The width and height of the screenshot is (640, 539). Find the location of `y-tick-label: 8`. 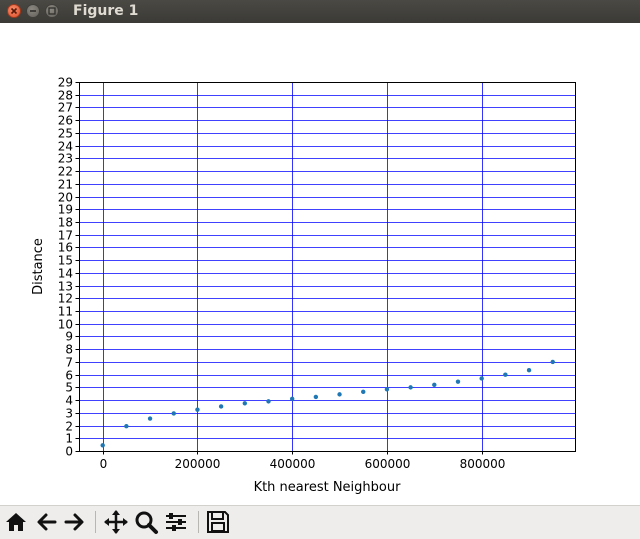

y-tick-label: 8 is located at coordinates (69, 350).